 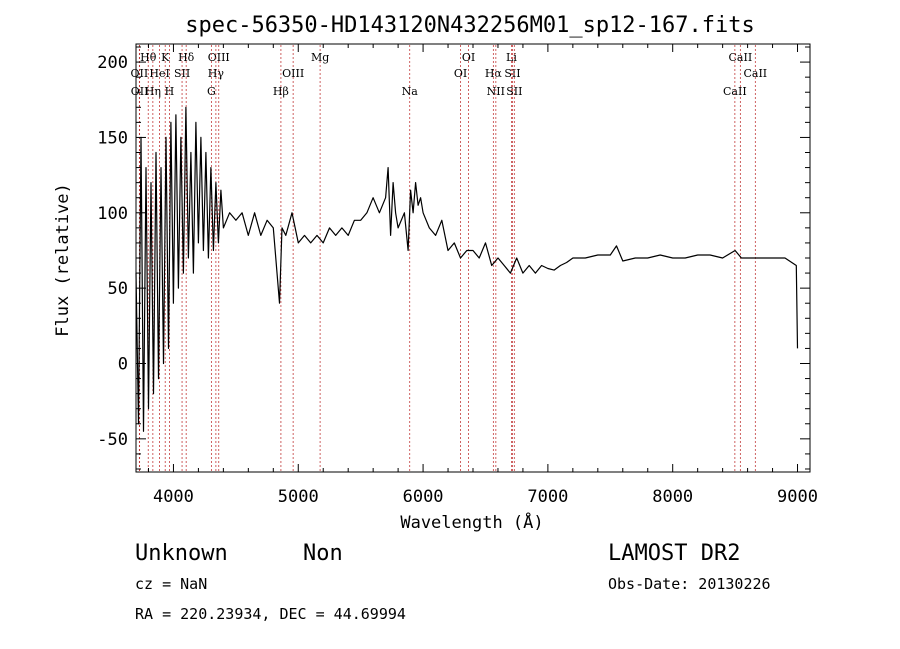 I want to click on spectral-line-label: Hδ, so click(x=186, y=57).